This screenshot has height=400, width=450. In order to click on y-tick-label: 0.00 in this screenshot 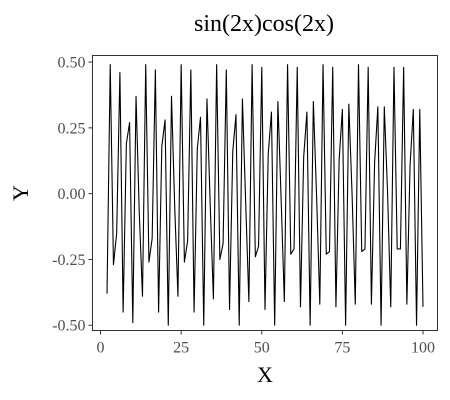, I will do `click(72, 194)`.